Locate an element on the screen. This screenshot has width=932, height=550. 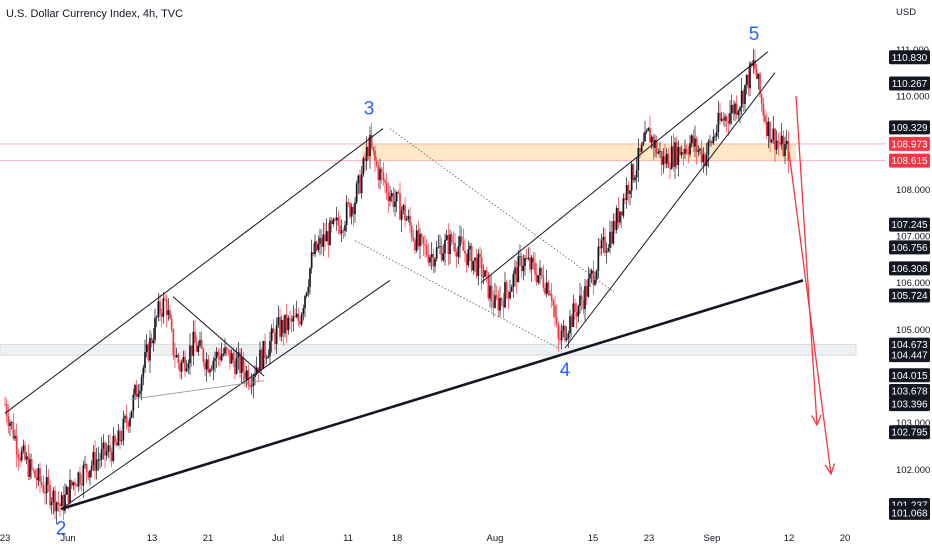
y-tick-label: 107.000 is located at coordinates (913, 237).